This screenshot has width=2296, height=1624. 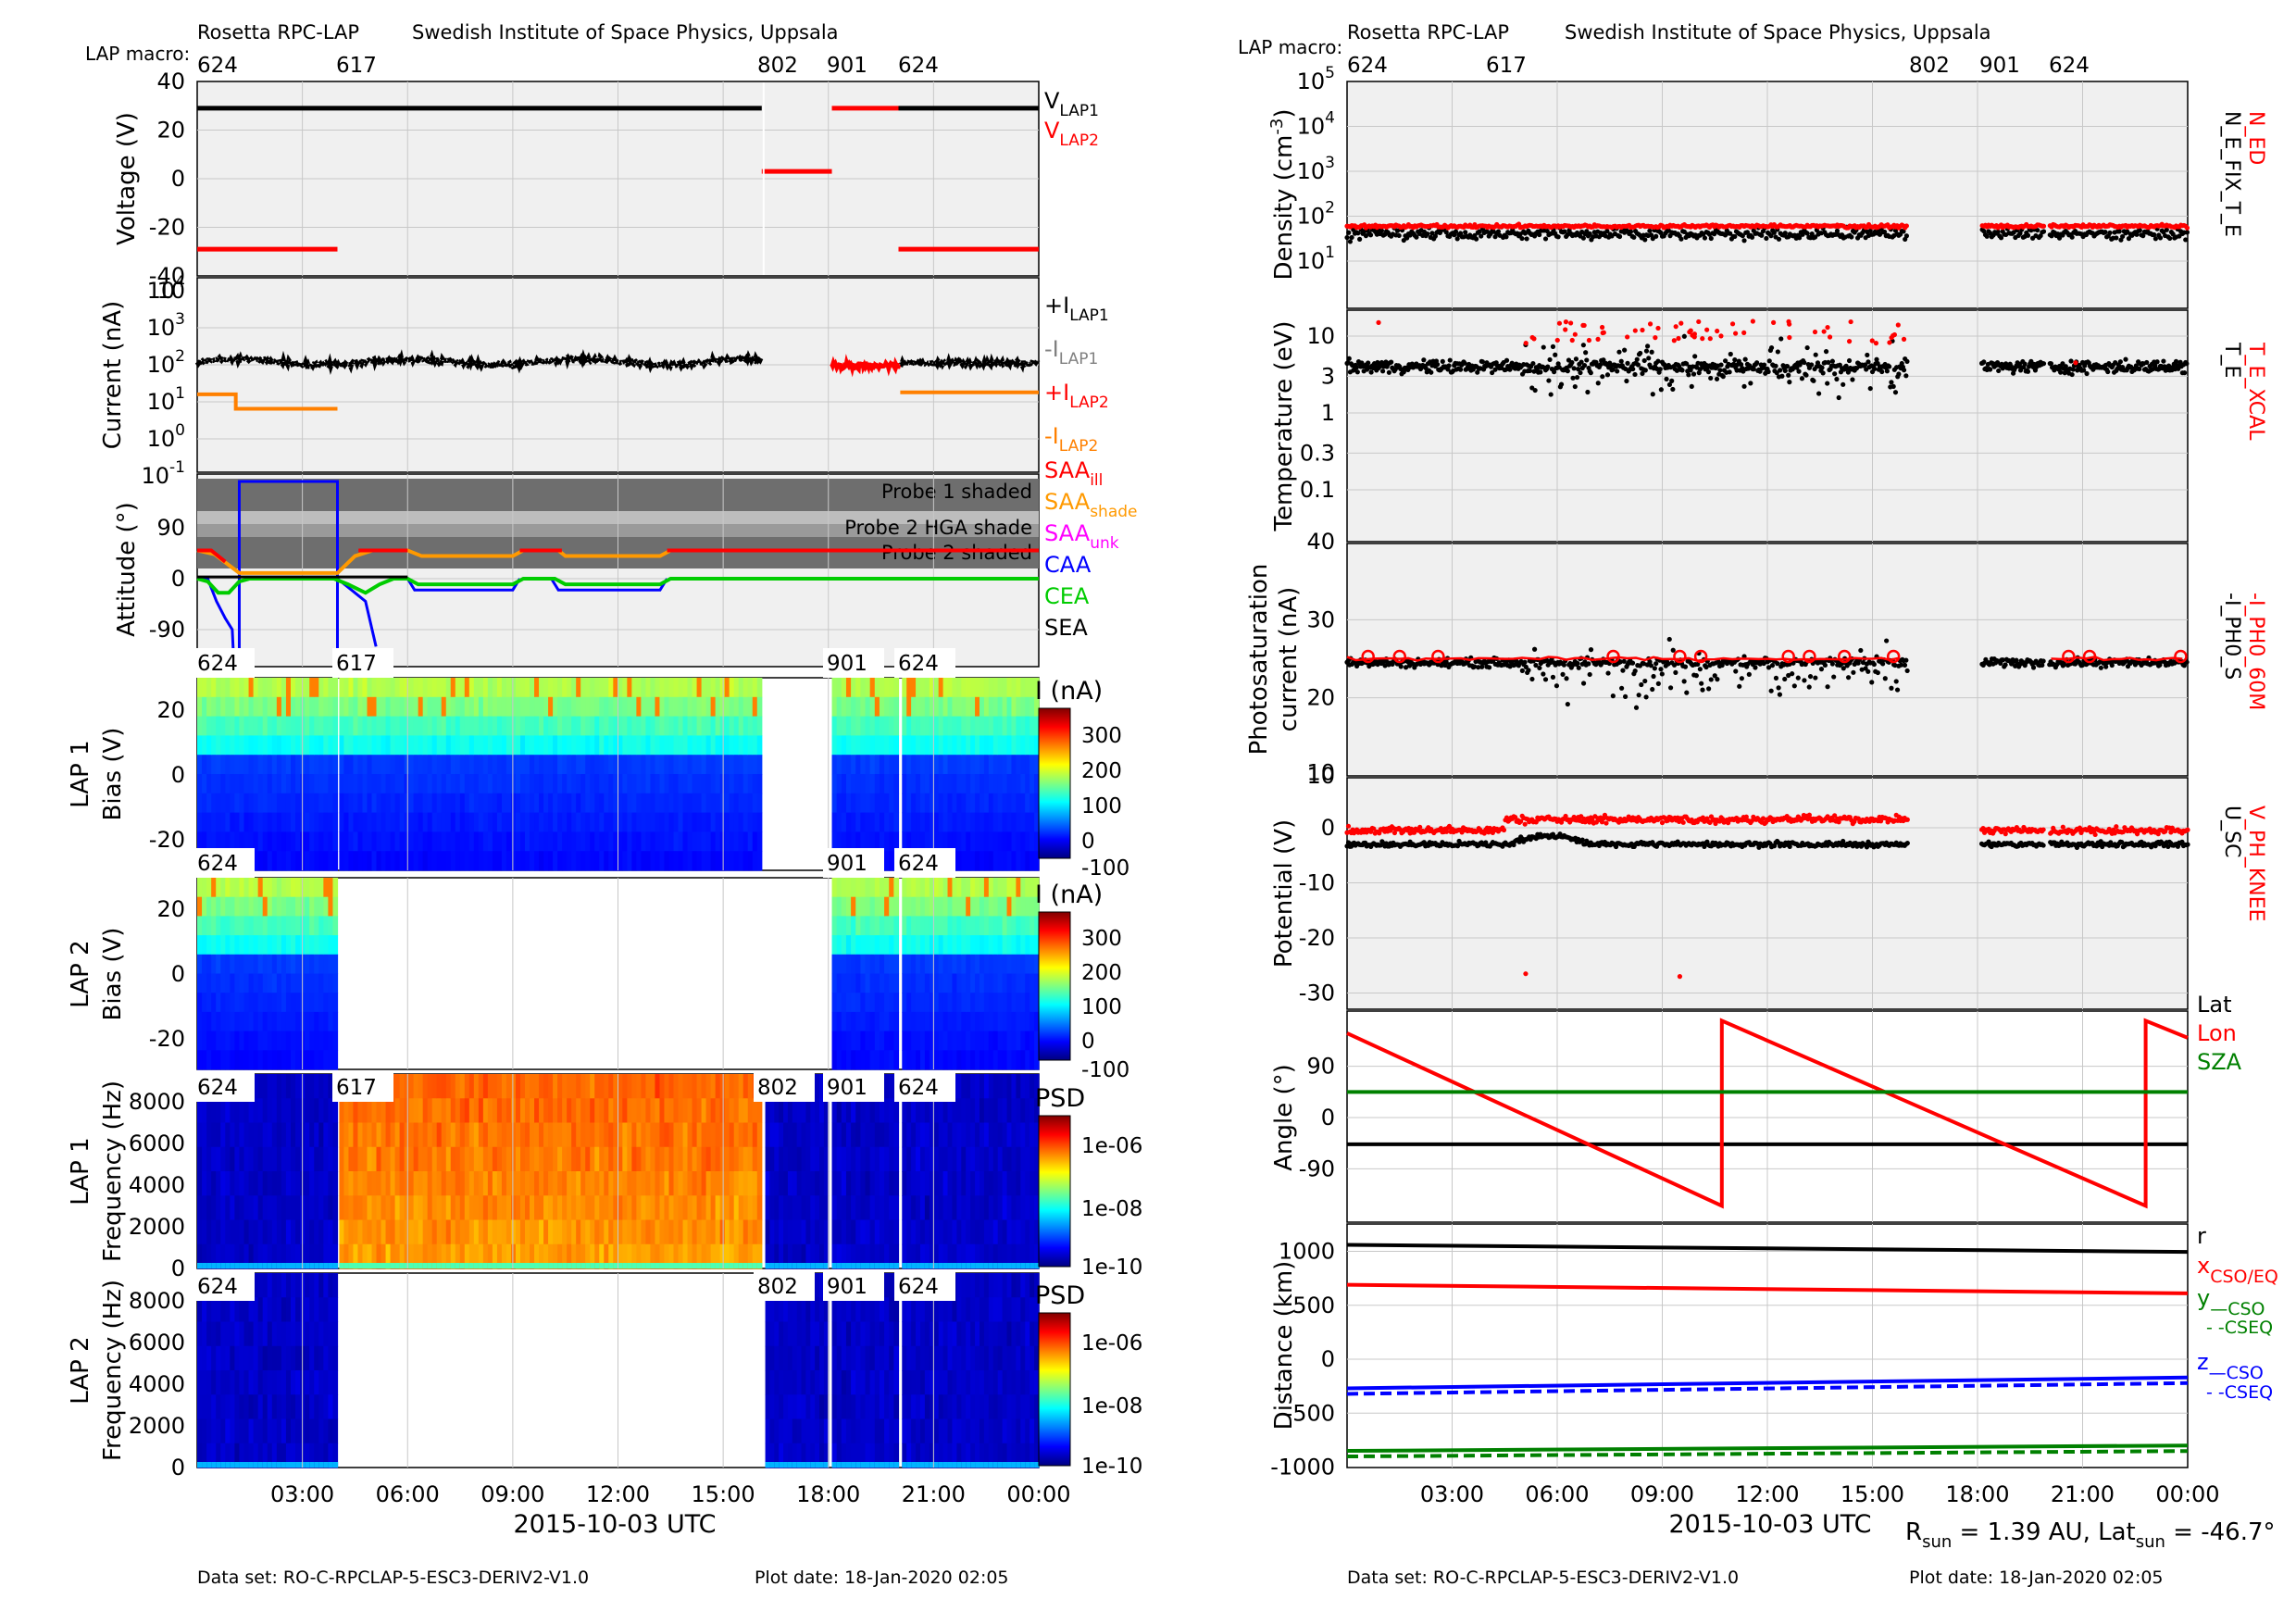 I want to click on lap2-psd-cell-low, so click(x=844, y=1465).